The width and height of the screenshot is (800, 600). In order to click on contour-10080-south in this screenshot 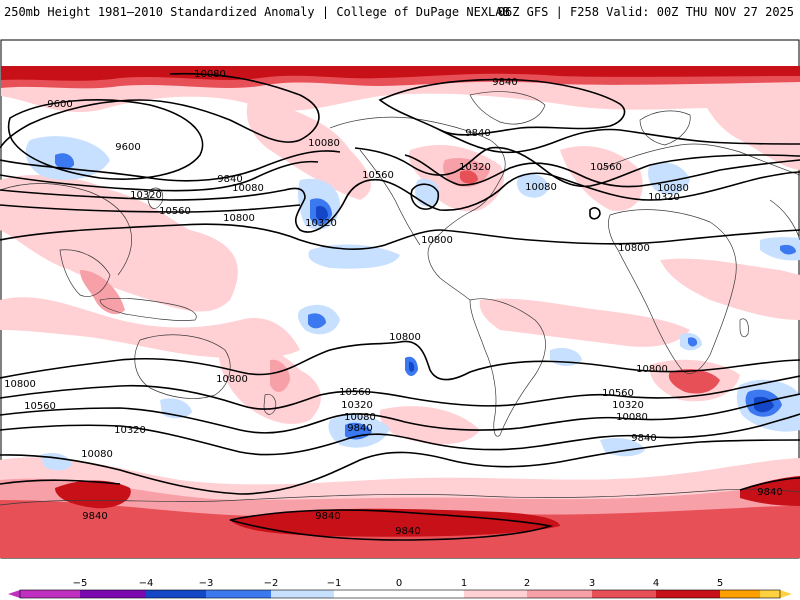, I will do `click(400, 434)`.